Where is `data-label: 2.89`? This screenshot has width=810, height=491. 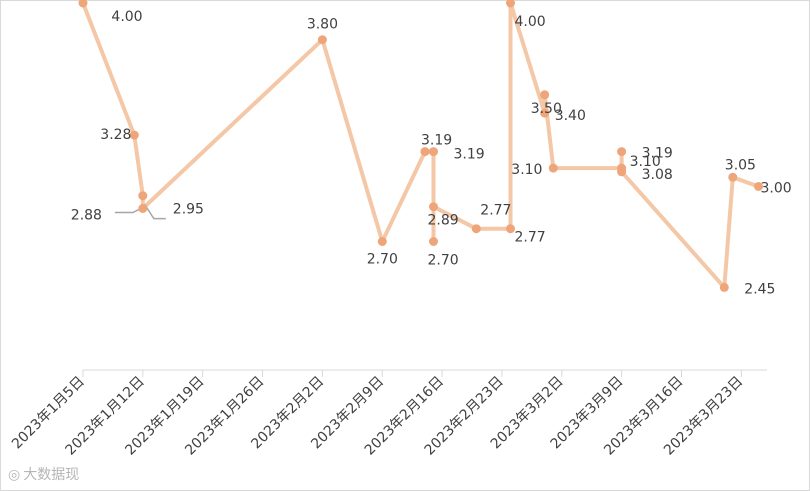 data-label: 2.89 is located at coordinates (443, 221).